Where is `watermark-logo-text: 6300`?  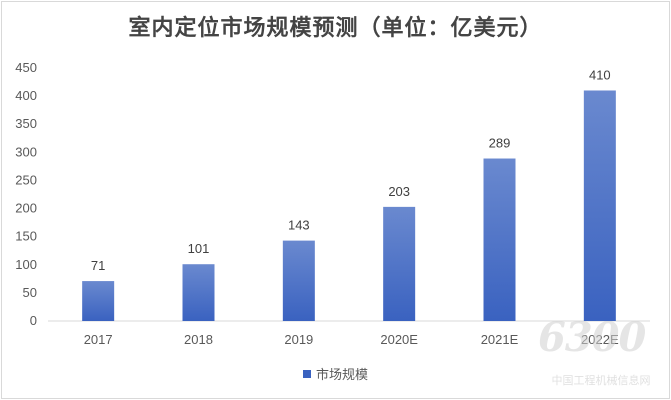
watermark-logo-text: 6300 is located at coordinates (592, 337).